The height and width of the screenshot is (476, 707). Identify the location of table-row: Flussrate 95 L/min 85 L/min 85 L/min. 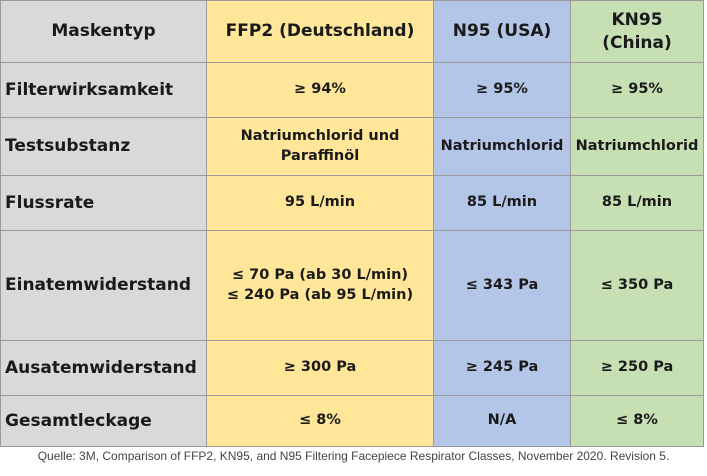
(352, 203).